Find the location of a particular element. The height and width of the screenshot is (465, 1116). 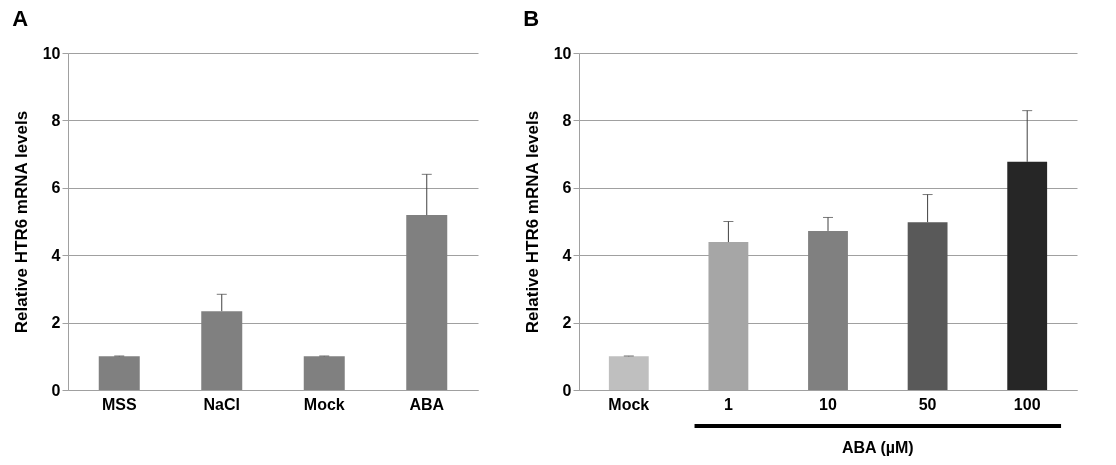

x-tick-label: 10 is located at coordinates (828, 404).